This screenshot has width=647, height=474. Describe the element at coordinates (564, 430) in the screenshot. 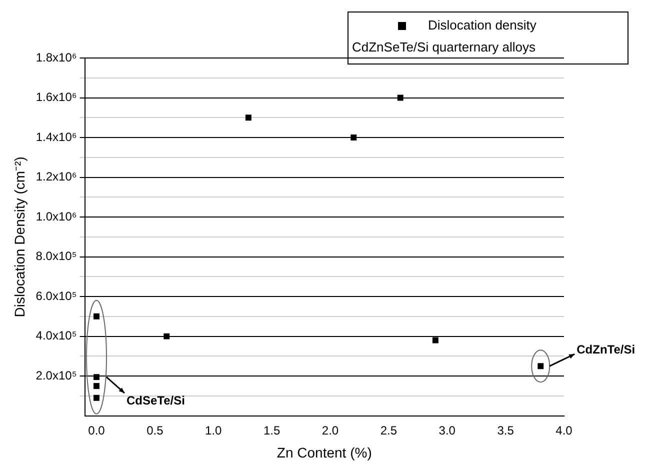

I see `x-tick-label: 4.0` at that location.